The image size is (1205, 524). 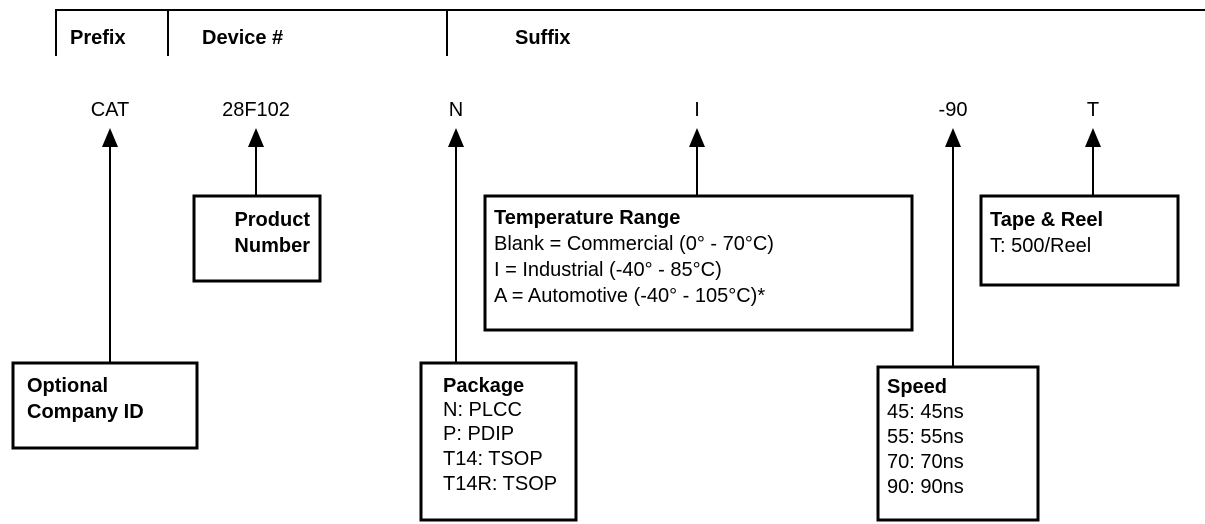 I want to click on box-line: T14: TSOP, so click(x=493, y=459).